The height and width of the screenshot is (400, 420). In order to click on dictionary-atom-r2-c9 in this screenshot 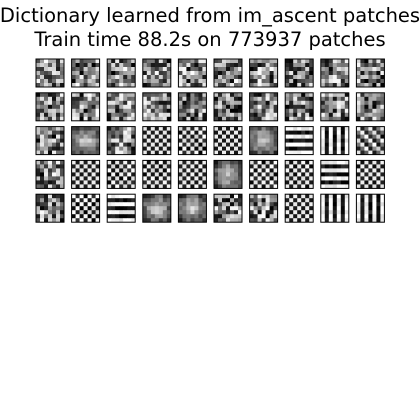, I will do `click(335, 107)`.